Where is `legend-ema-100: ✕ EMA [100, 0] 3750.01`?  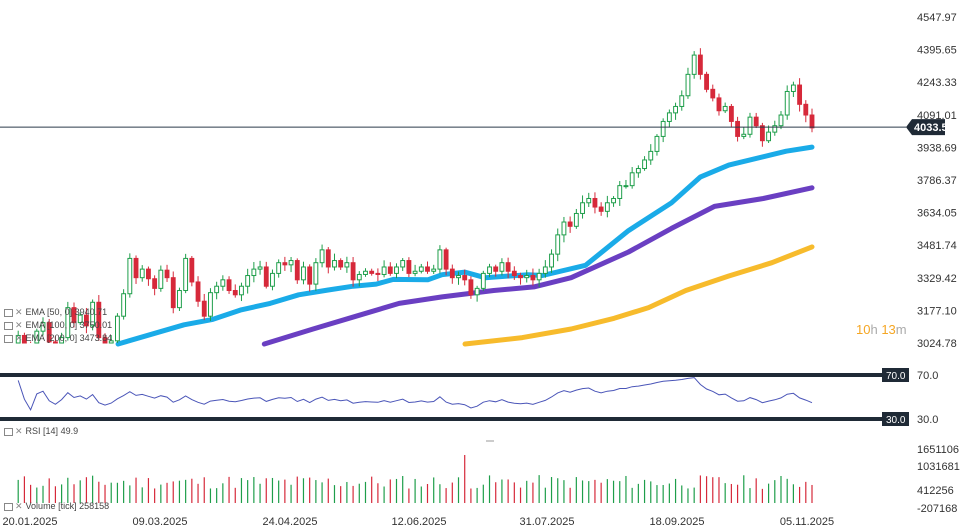
legend-ema-100: ✕ EMA [100, 0] 3750.01 is located at coordinates (58, 325).